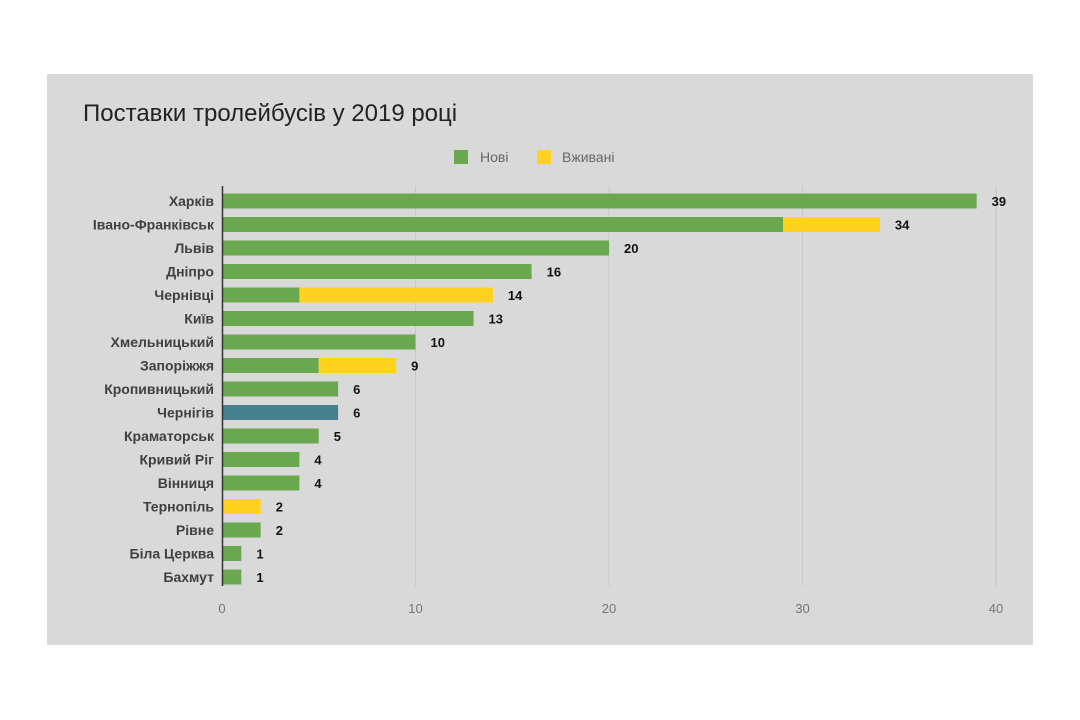 The height and width of the screenshot is (720, 1080). What do you see at coordinates (438, 342) in the screenshot?
I see `data-label: 10` at bounding box center [438, 342].